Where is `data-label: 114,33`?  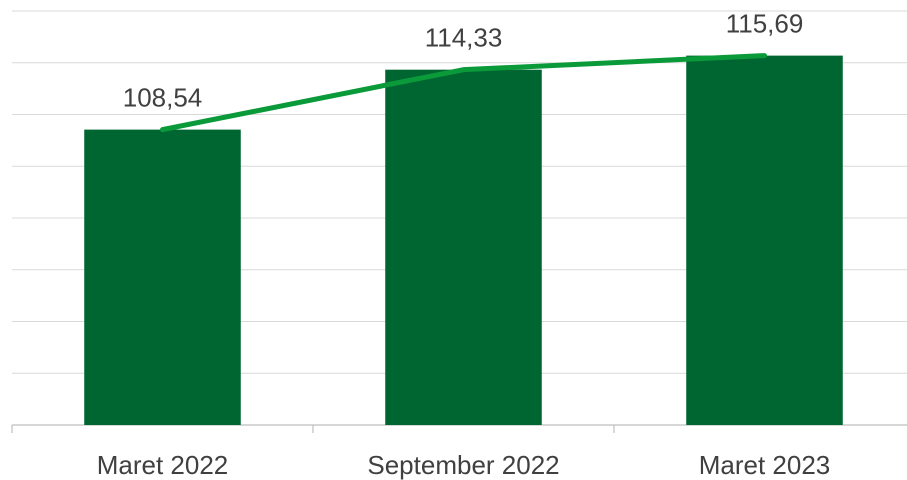
data-label: 114,33 is located at coordinates (464, 38).